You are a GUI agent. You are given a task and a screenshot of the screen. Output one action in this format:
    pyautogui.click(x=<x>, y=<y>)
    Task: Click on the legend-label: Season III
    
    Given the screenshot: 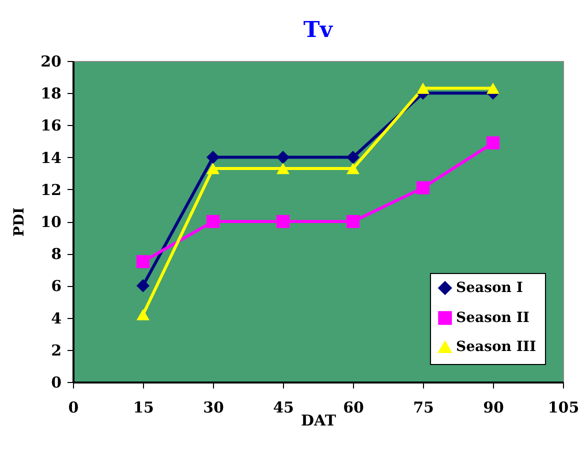 What is the action you would take?
    pyautogui.click(x=496, y=347)
    